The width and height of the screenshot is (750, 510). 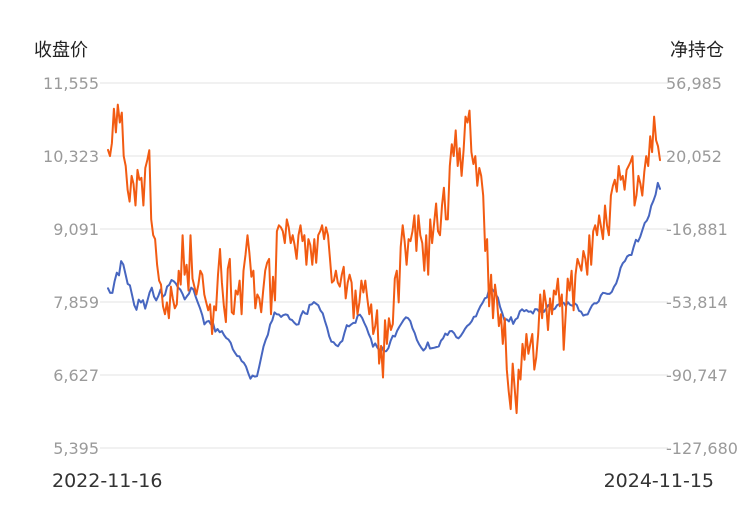 I want to click on left-tick-label: 9,091, so click(x=76, y=229).